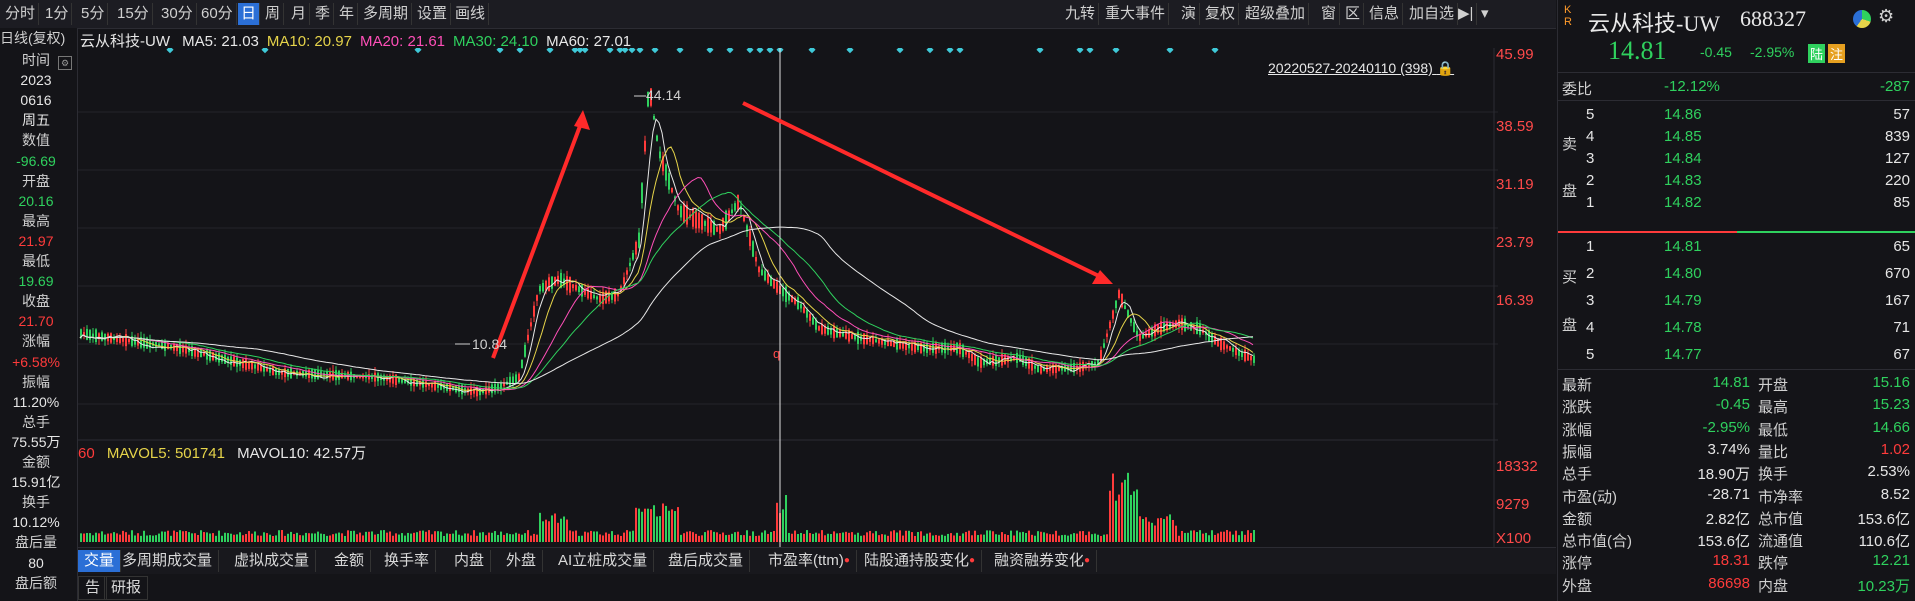 This screenshot has height=601, width=1915. Describe the element at coordinates (100, 561) in the screenshot. I see `indicator-tab-0: 交量` at that location.